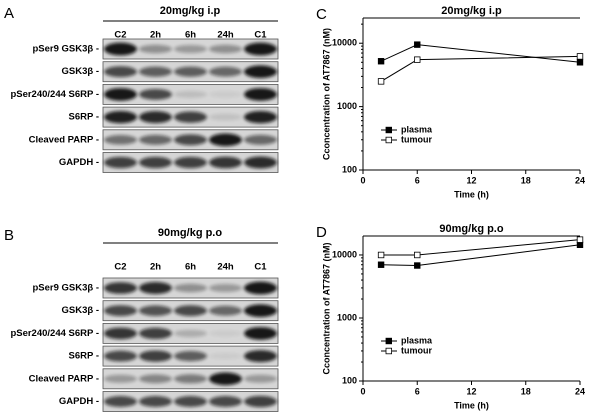 The height and width of the screenshot is (416, 600). I want to click on row-label: GSK3β -, so click(80, 310).